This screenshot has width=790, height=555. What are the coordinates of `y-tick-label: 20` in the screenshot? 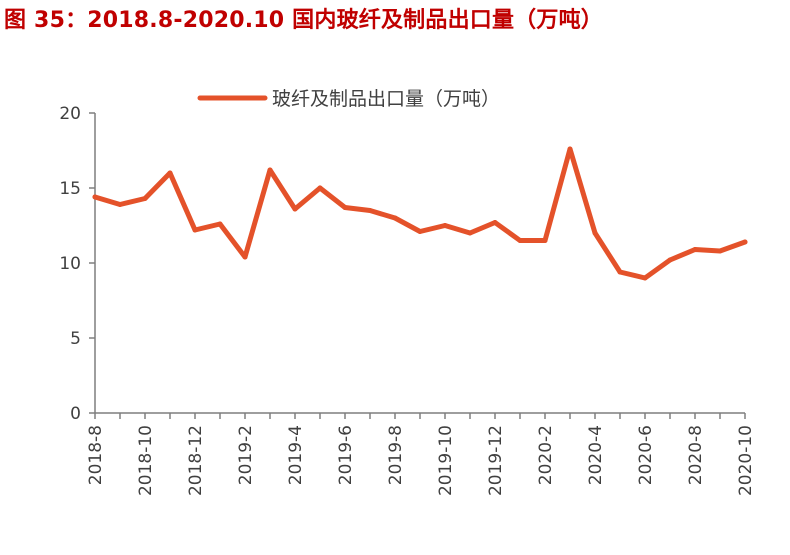 It's located at (70, 114).